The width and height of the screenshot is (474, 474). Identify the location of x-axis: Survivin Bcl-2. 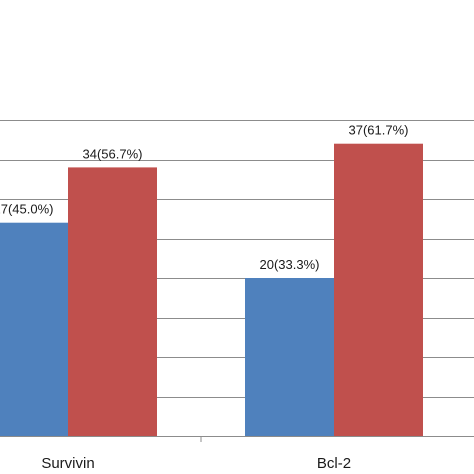
(237, 454).